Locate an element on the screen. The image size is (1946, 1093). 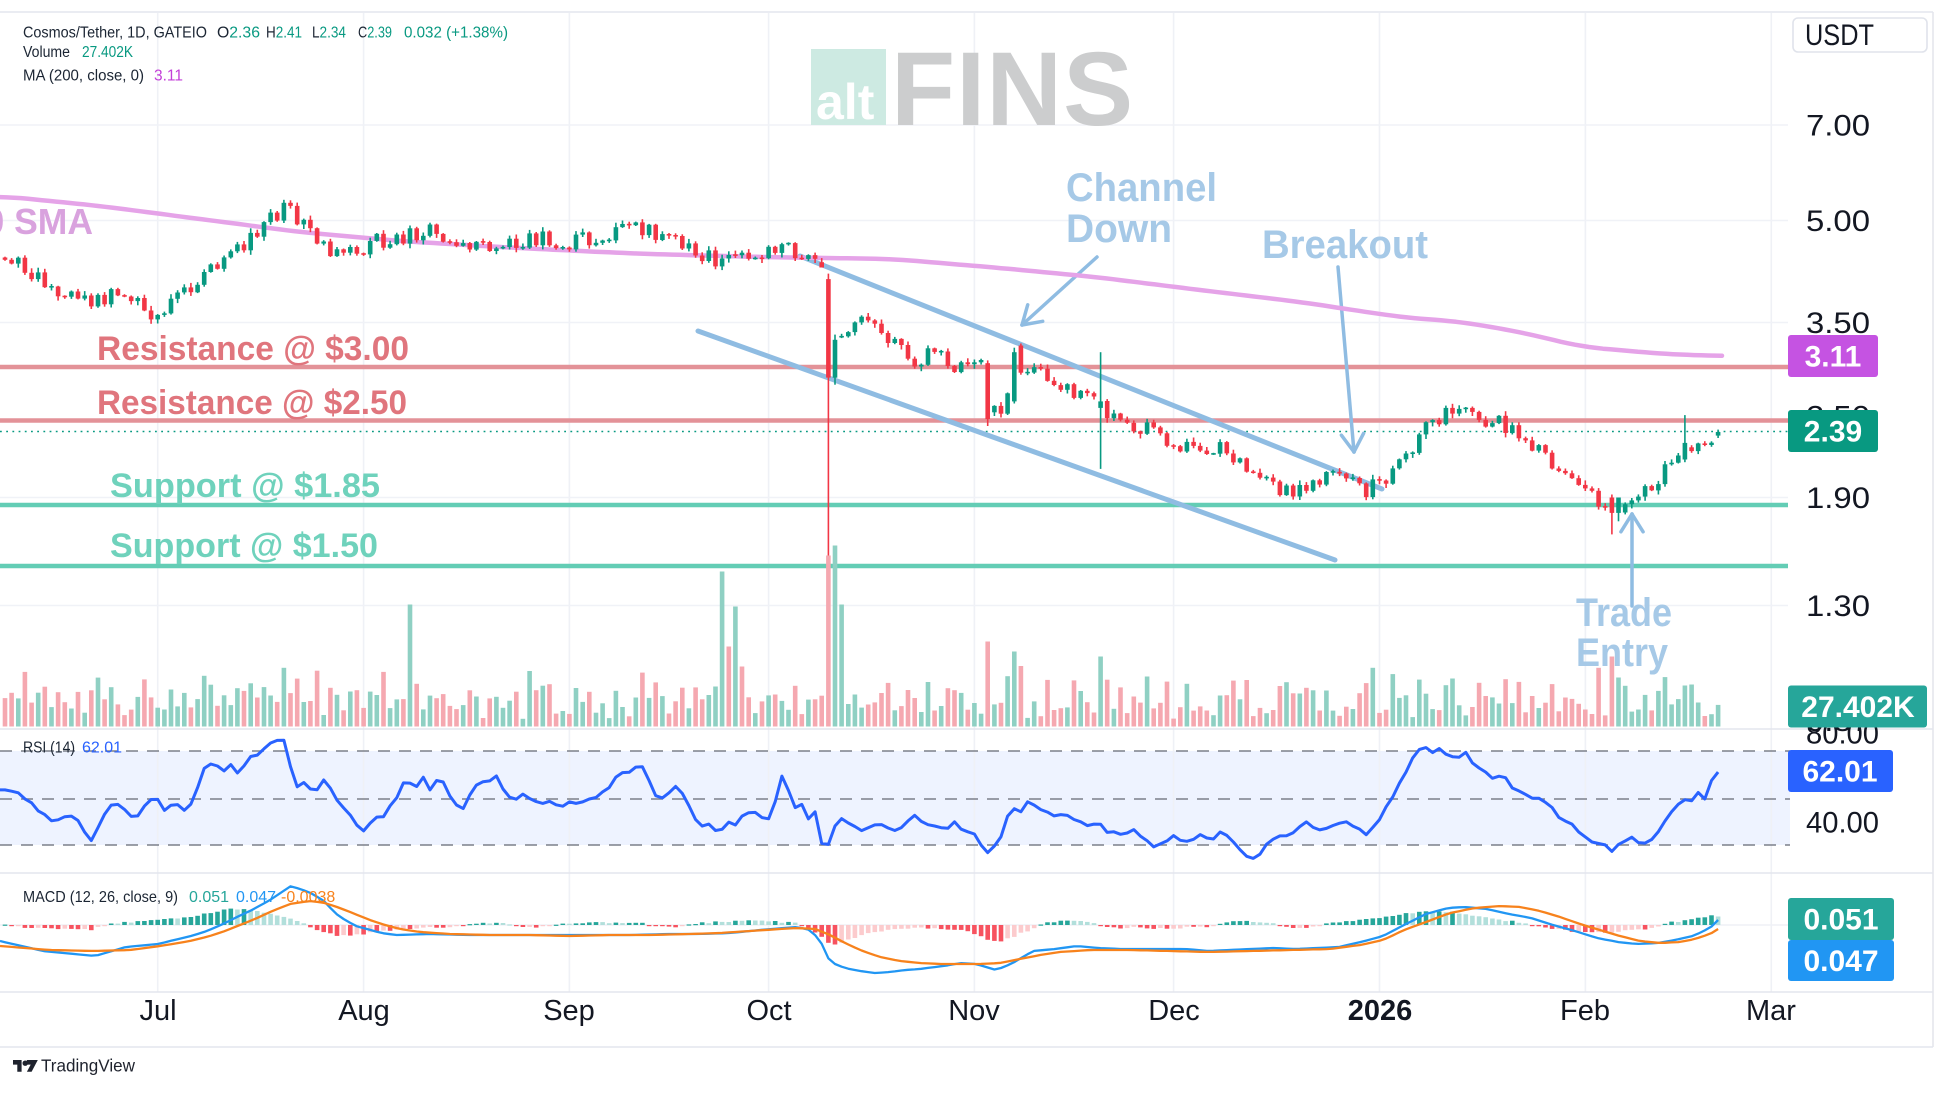
svg-text: Oct is located at coordinates (768, 1011).